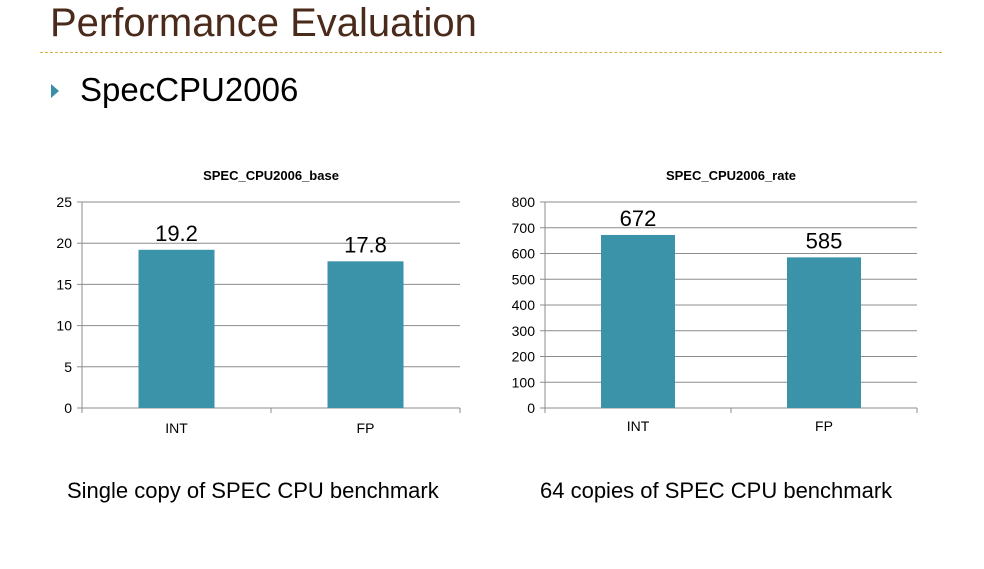 The width and height of the screenshot is (984, 569). What do you see at coordinates (524, 305) in the screenshot?
I see `y-tick-label: 400` at bounding box center [524, 305].